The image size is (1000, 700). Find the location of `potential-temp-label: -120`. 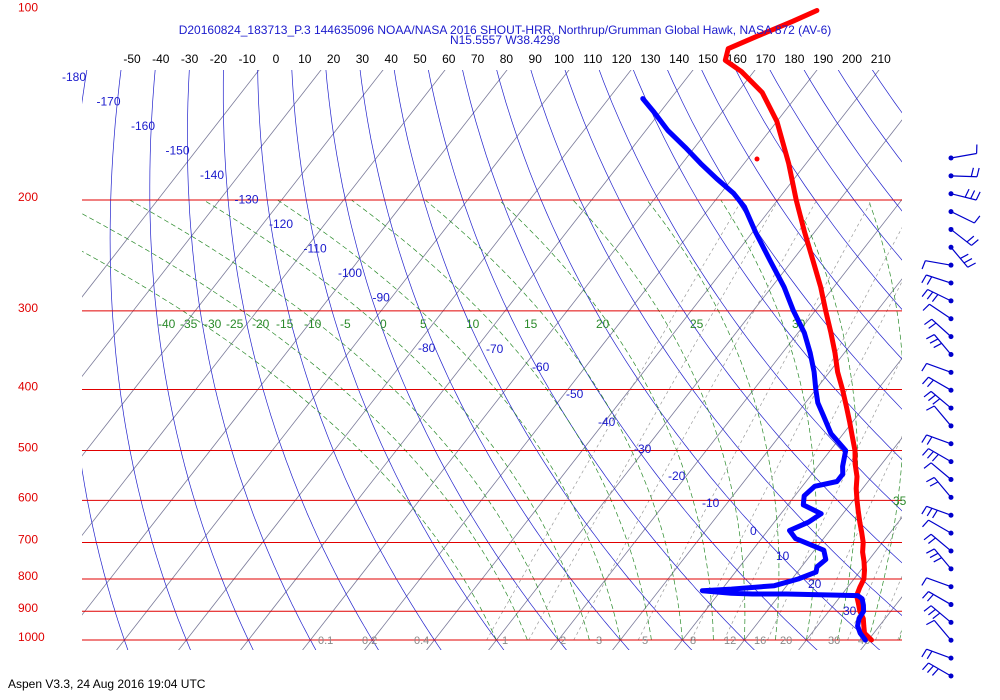

potential-temp-label: -120 is located at coordinates (281, 224).